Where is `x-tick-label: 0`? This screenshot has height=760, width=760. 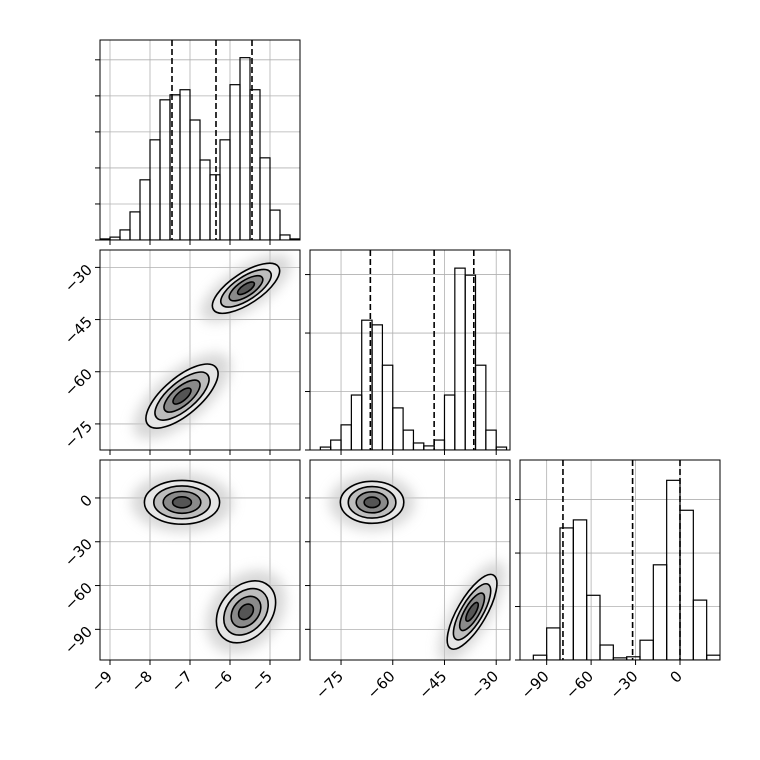
x-tick-label: 0 is located at coordinates (676, 676).